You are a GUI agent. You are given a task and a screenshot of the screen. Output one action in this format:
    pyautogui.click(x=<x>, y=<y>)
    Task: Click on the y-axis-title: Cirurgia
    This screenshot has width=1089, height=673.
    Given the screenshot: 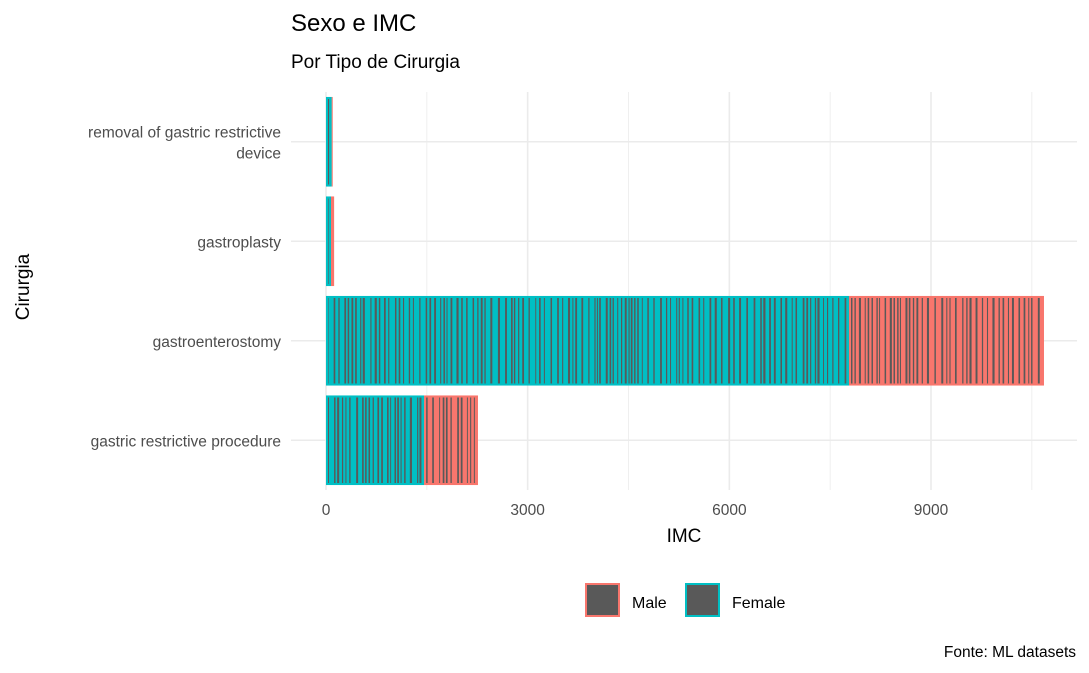 What is the action you would take?
    pyautogui.click(x=23, y=286)
    